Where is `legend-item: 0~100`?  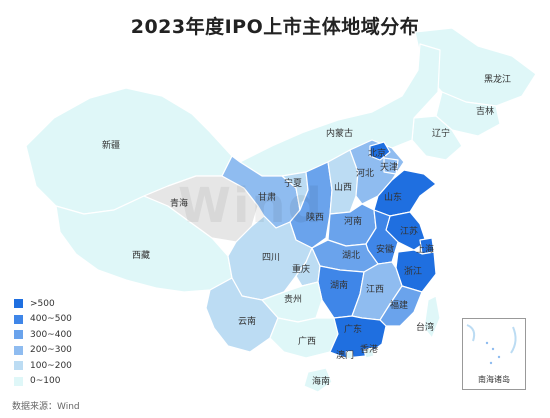
legend-item: 0~100 is located at coordinates (43, 382).